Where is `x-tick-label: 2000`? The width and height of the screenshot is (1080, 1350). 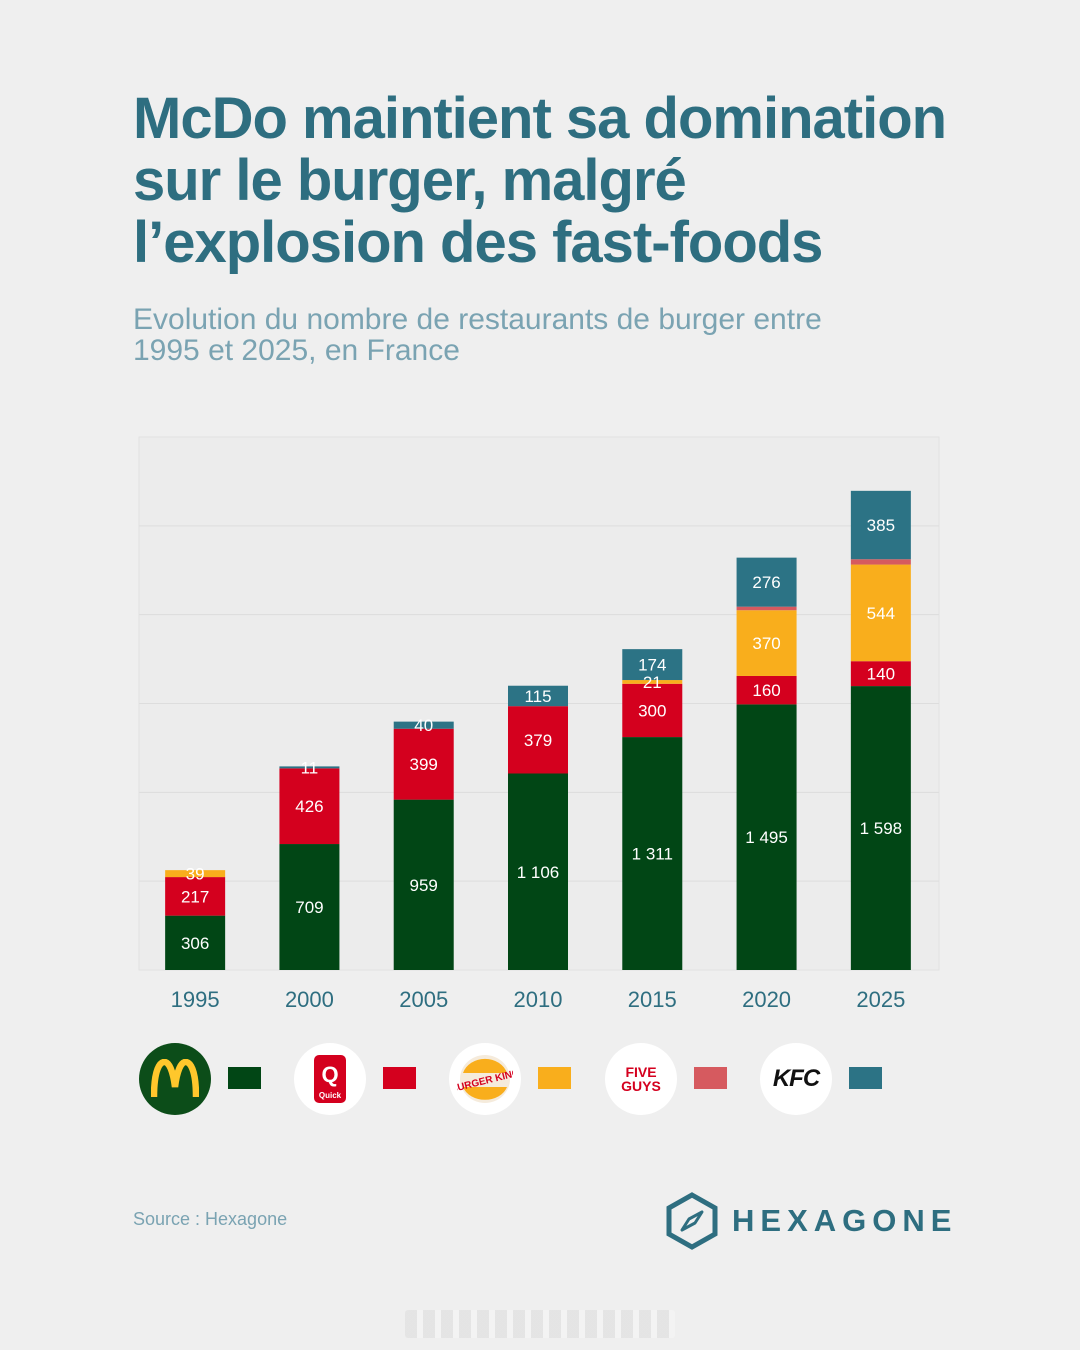 x-tick-label: 2000 is located at coordinates (309, 999).